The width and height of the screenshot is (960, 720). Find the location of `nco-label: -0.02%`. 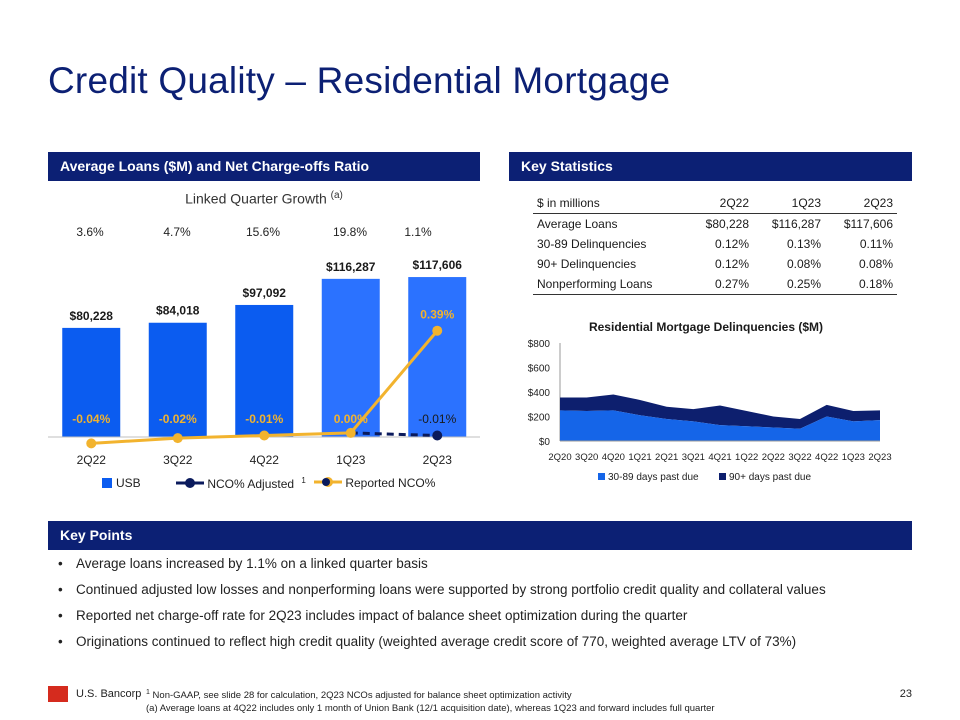

nco-label: -0.02% is located at coordinates (178, 419).